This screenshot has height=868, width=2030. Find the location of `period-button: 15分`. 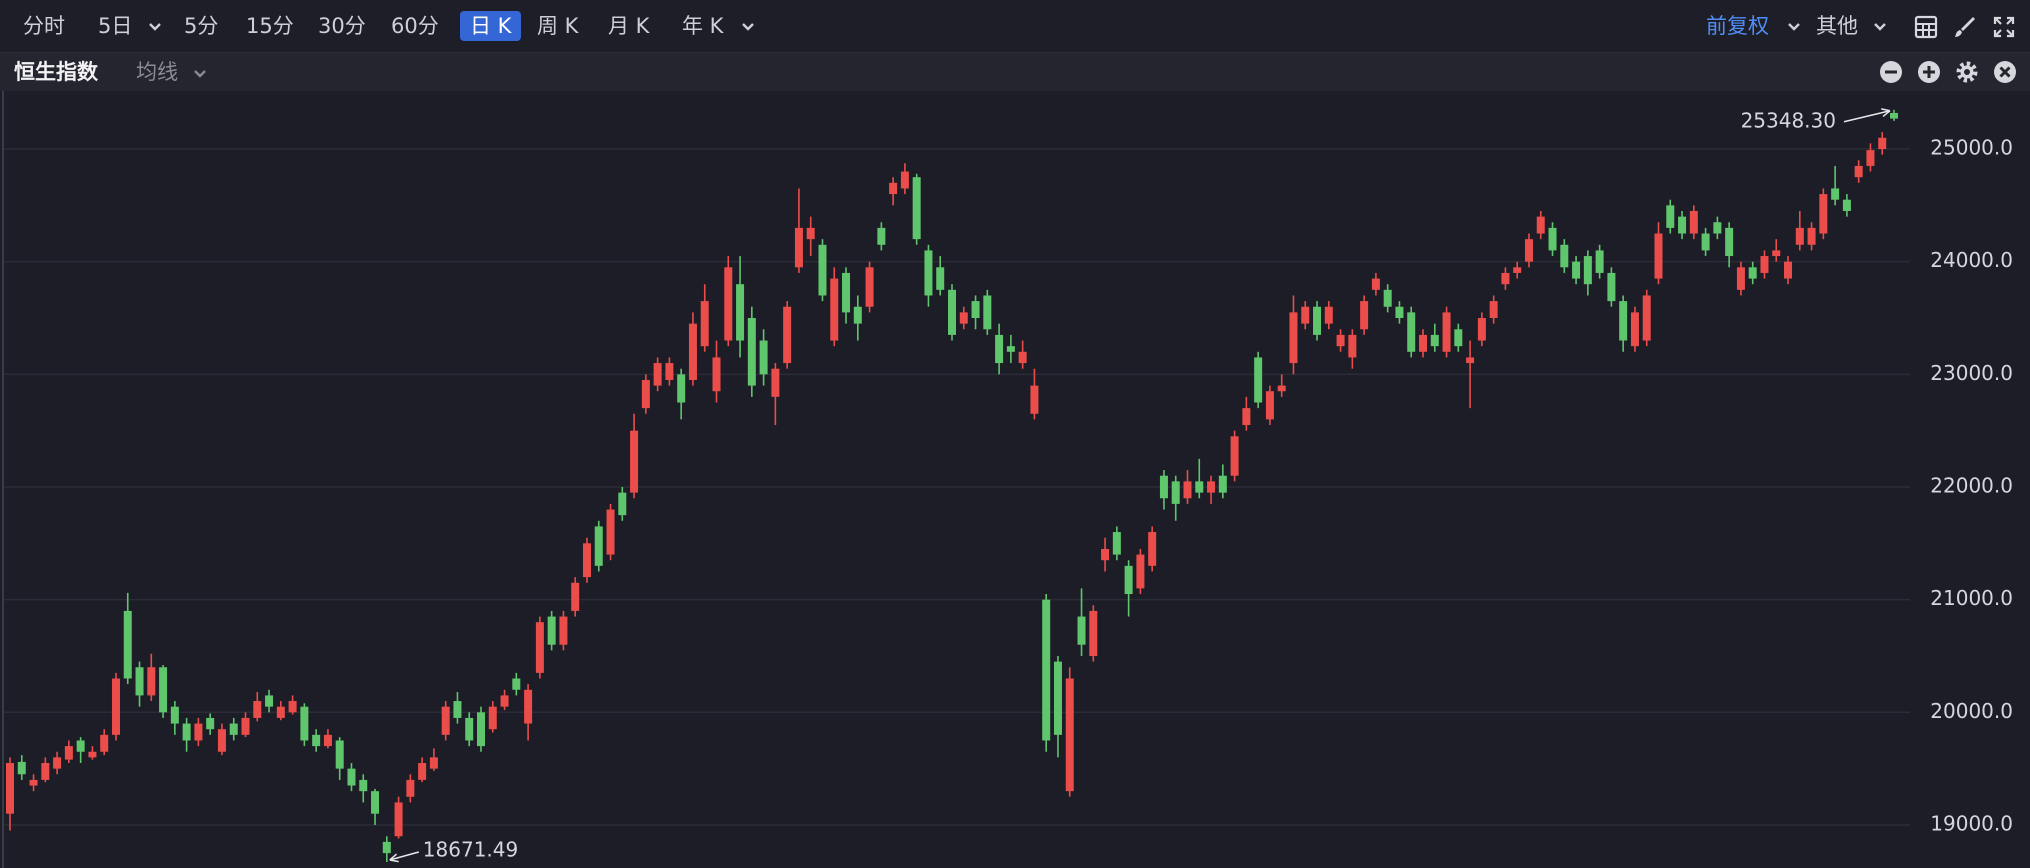

period-button: 15分 is located at coordinates (270, 26).